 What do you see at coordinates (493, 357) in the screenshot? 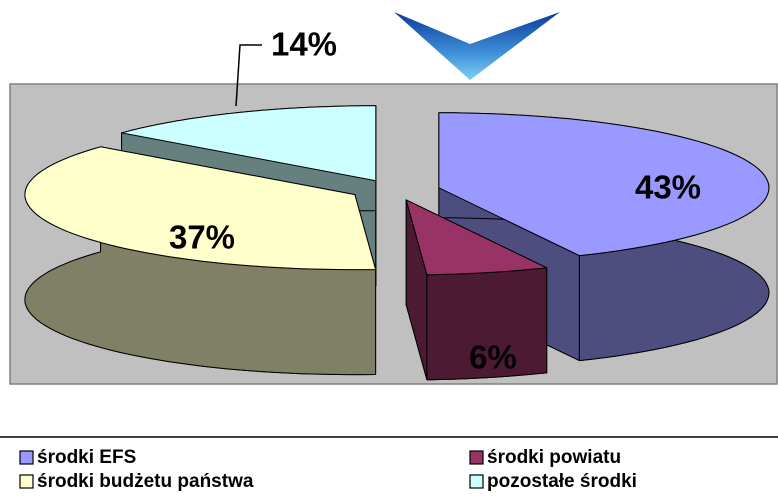
I see `data-label: 6%` at bounding box center [493, 357].